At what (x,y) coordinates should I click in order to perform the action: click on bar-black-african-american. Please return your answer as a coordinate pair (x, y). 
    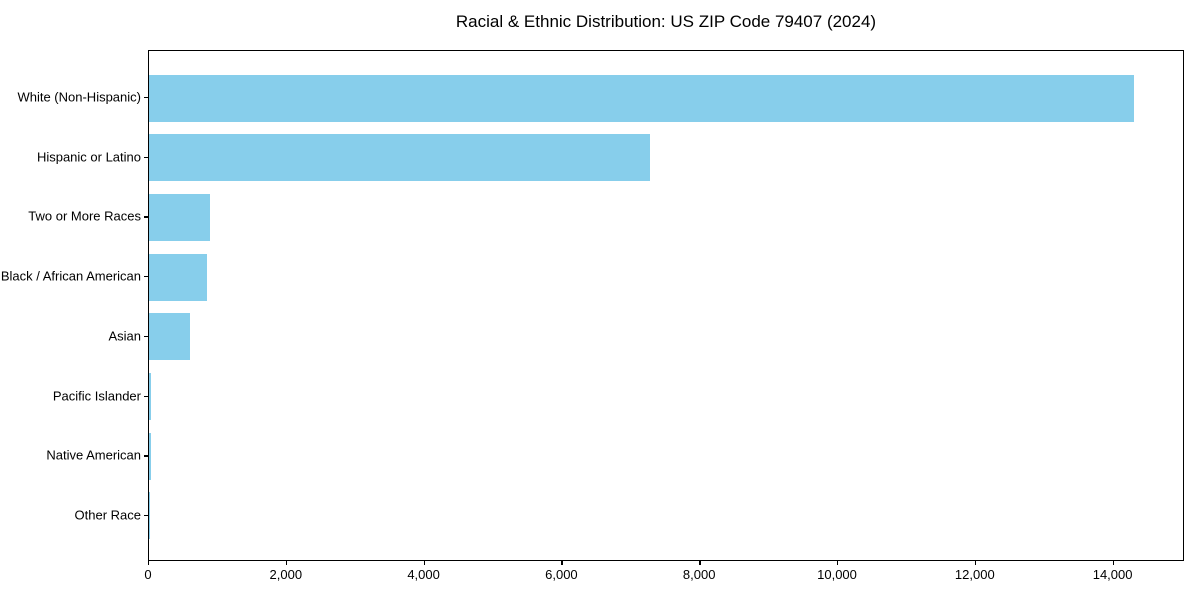
    Looking at the image, I should click on (178, 277).